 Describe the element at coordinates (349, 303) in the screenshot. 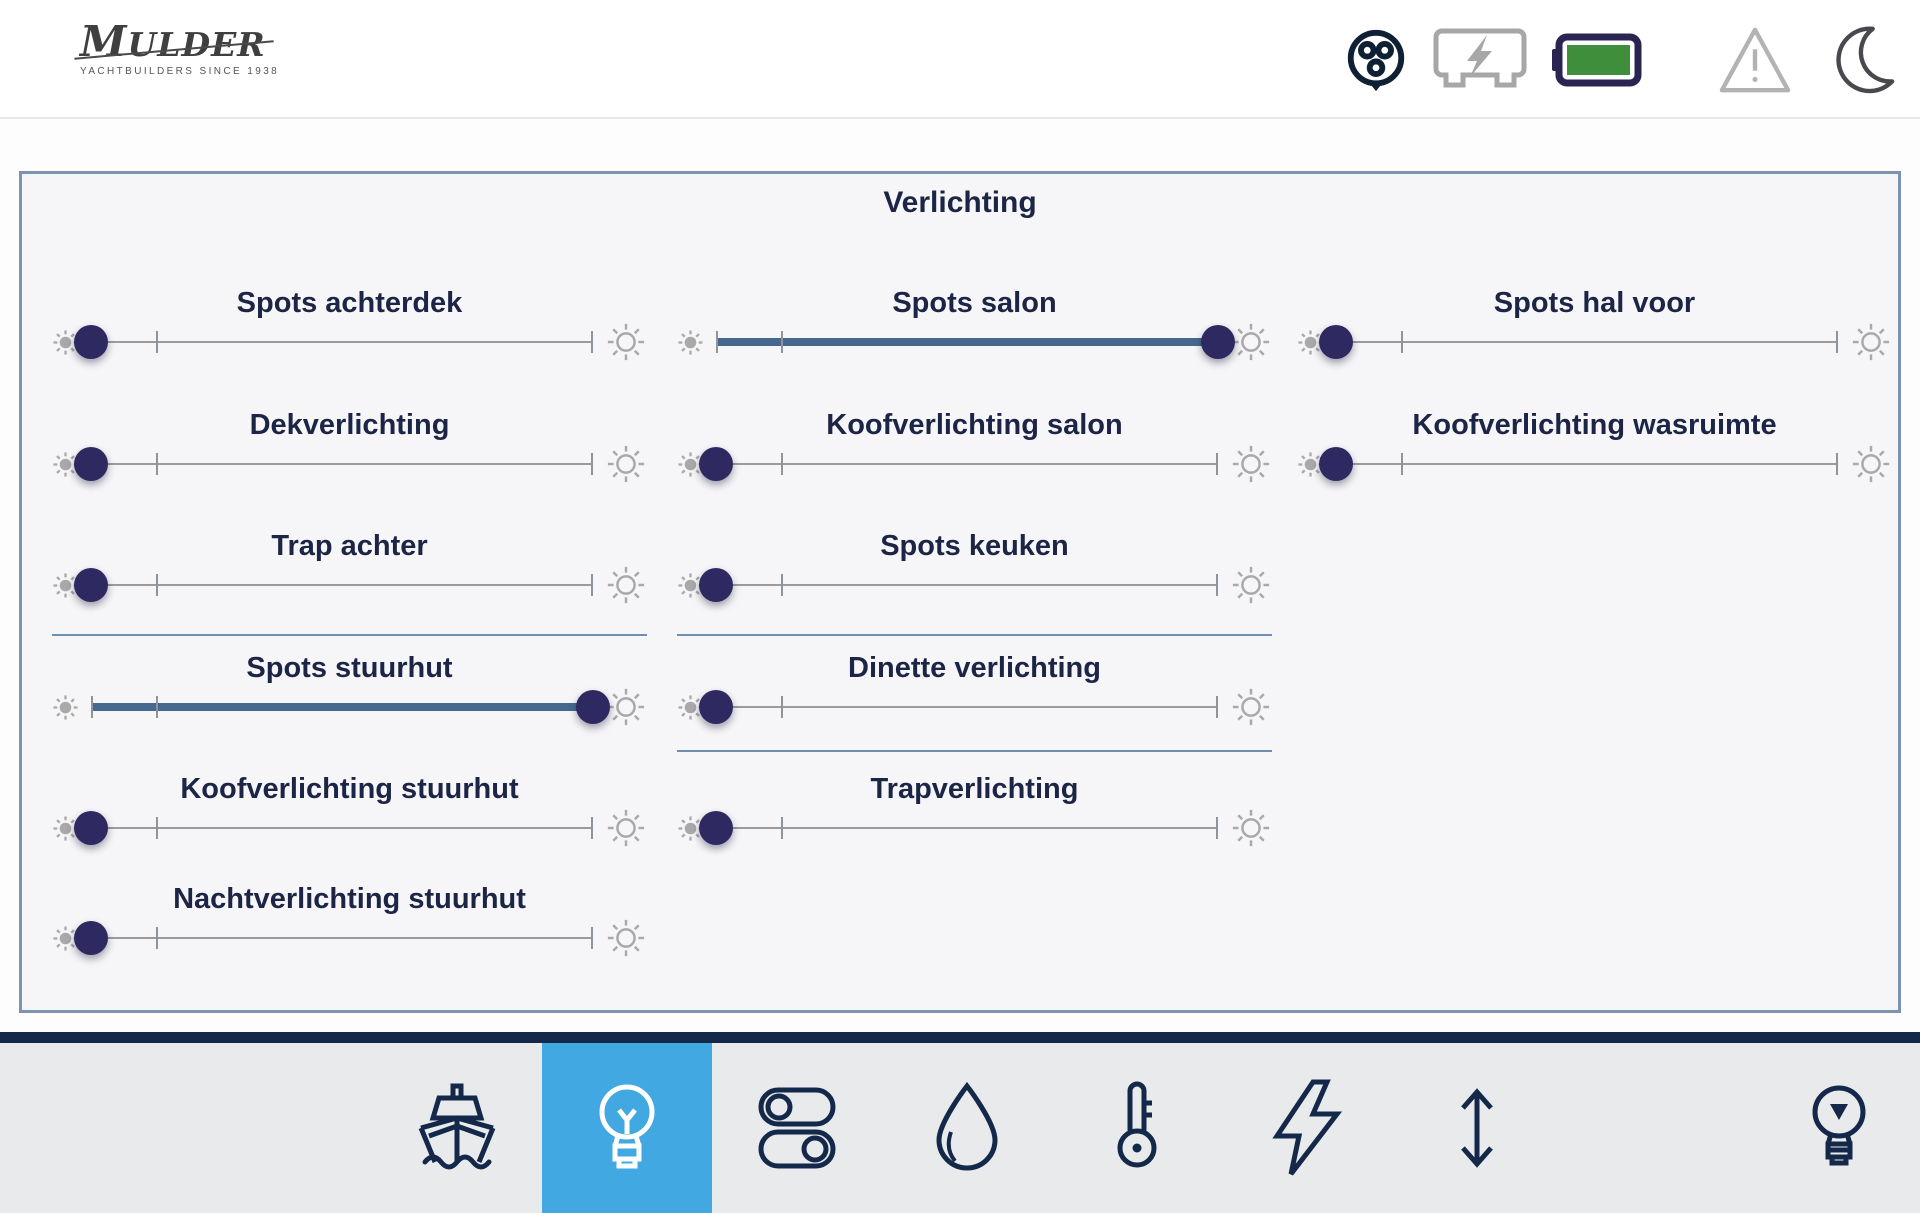

I see `light-name: Spots achterdek` at that location.